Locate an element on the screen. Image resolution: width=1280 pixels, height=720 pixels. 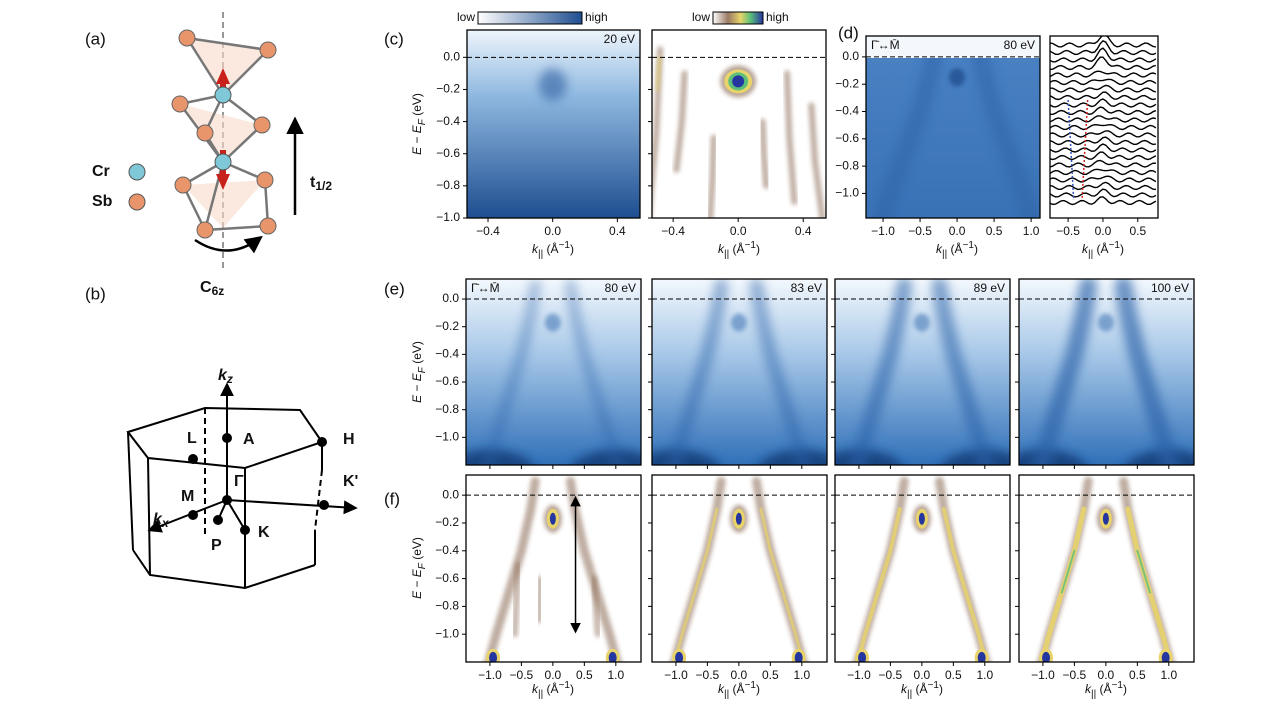
panel-annotation: Γ̄↔M̄ is located at coordinates (885, 45).